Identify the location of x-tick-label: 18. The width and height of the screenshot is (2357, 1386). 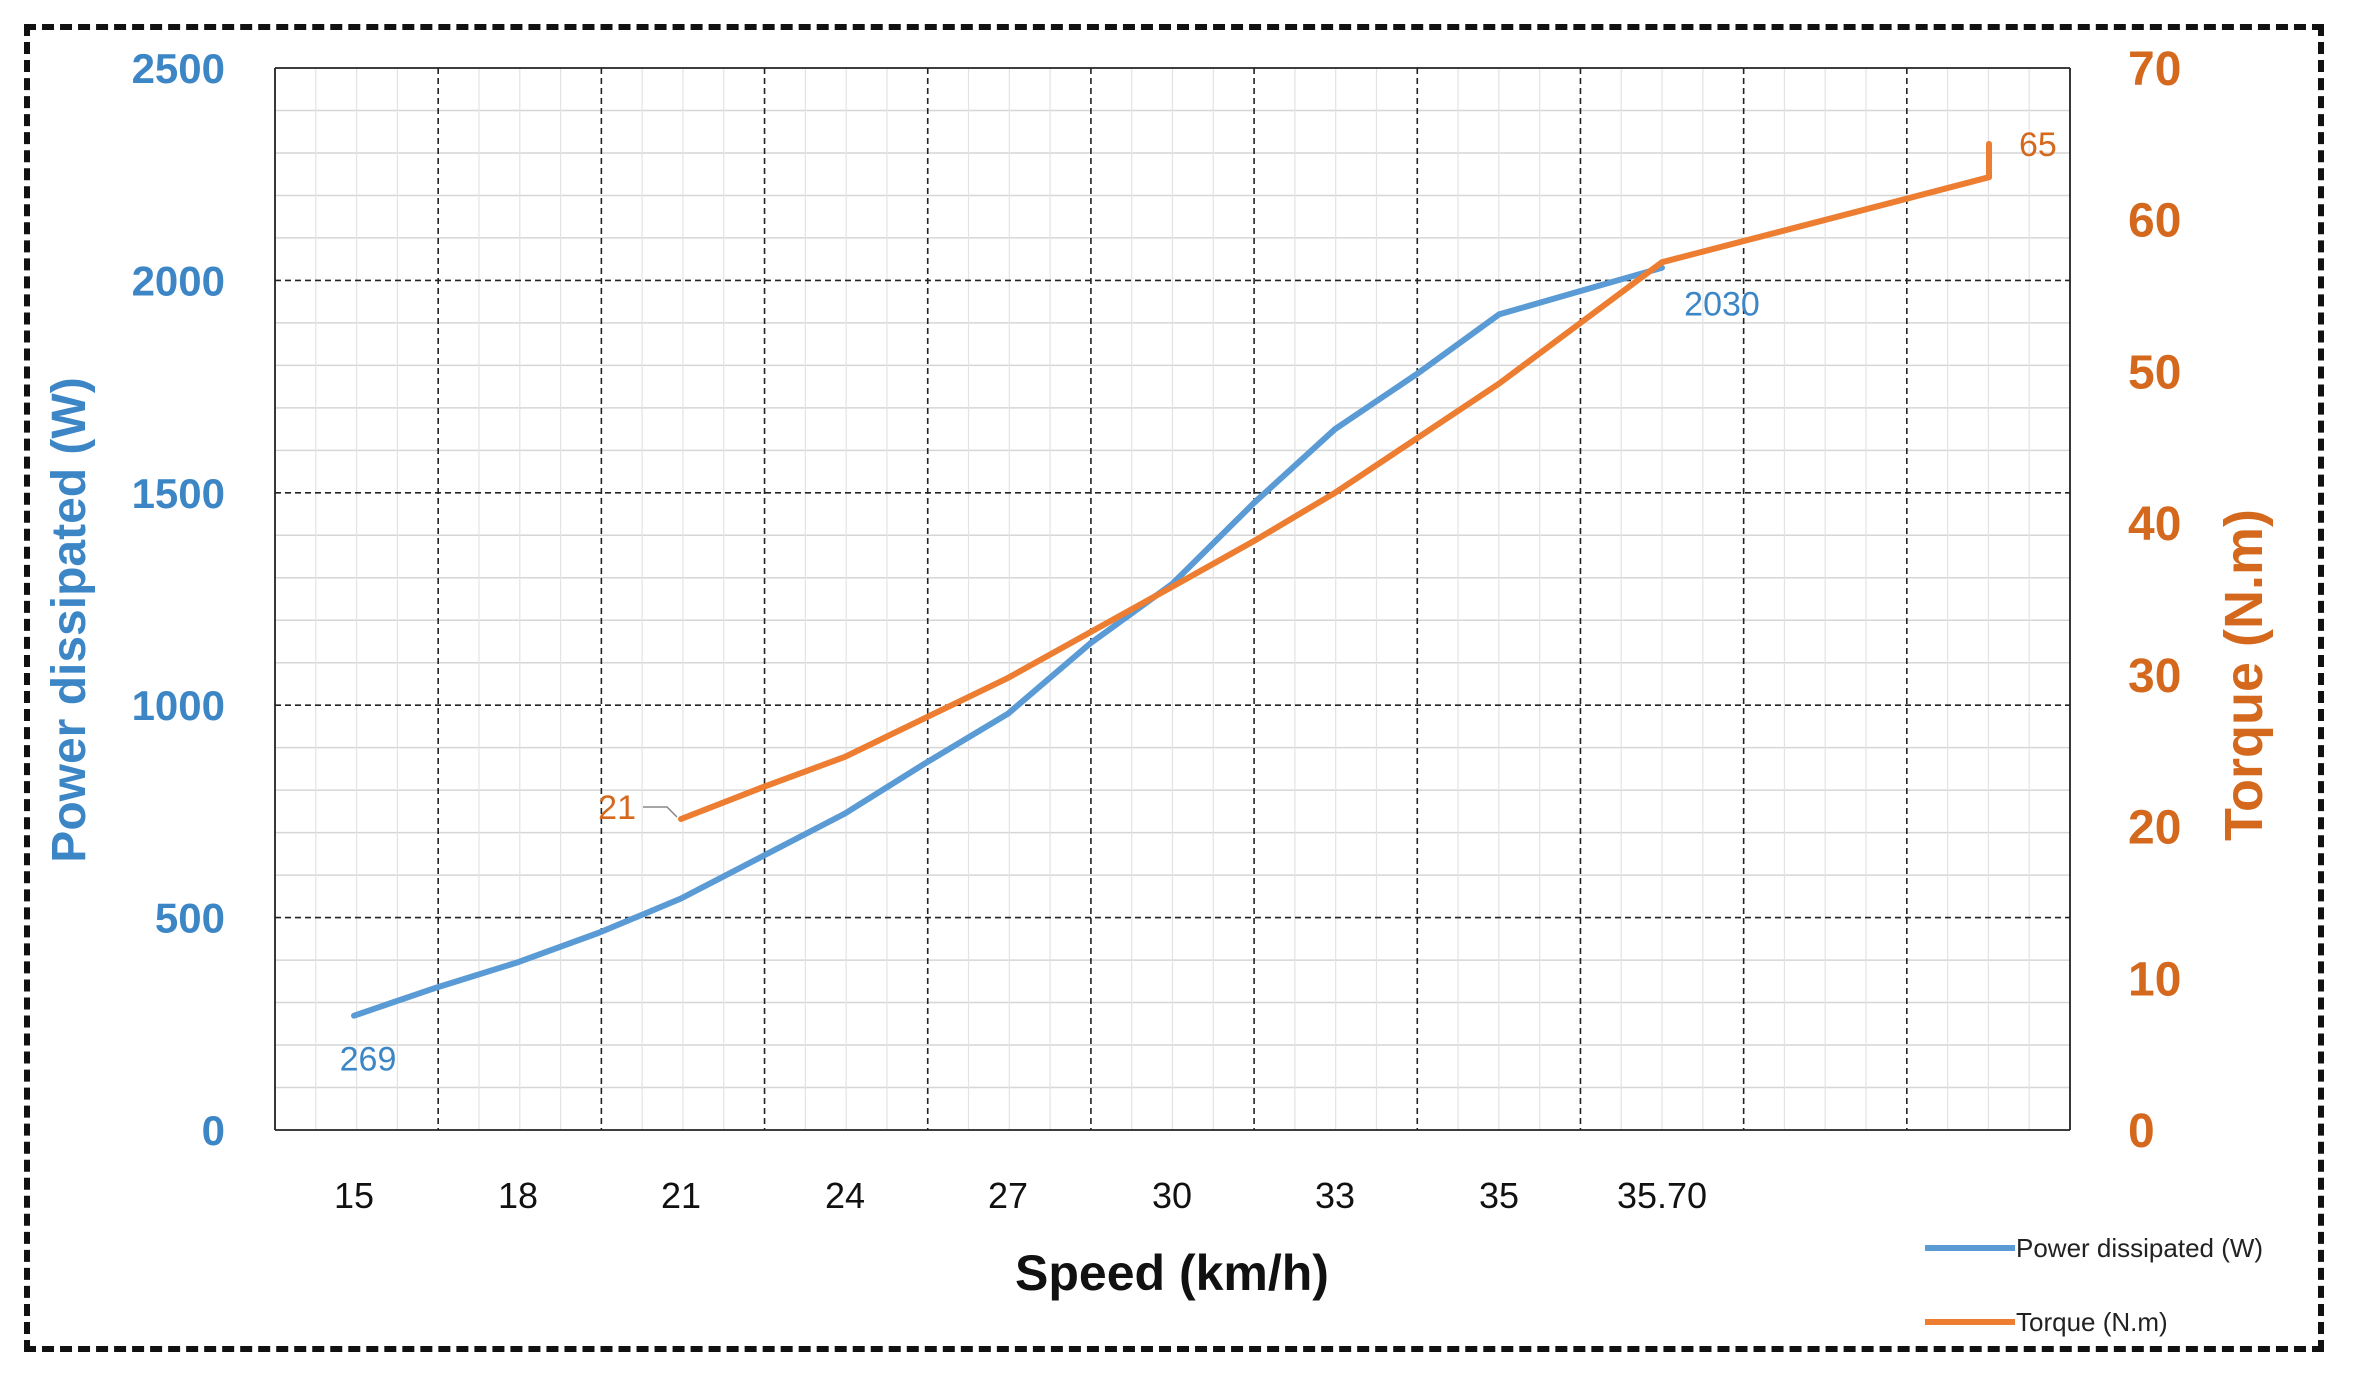
(518, 1195).